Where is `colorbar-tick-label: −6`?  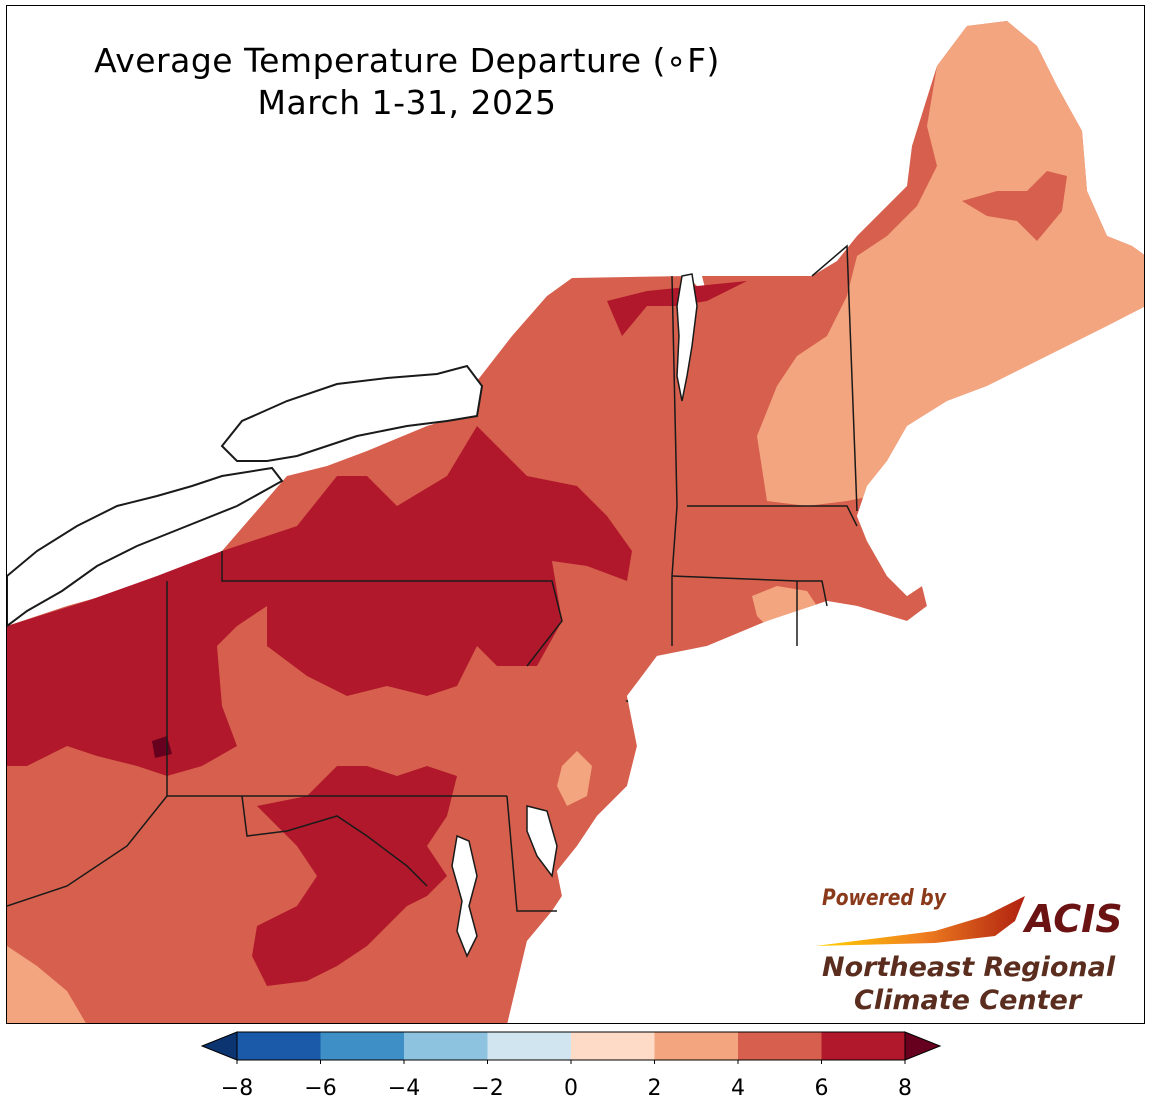 colorbar-tick-label: −6 is located at coordinates (320, 1088).